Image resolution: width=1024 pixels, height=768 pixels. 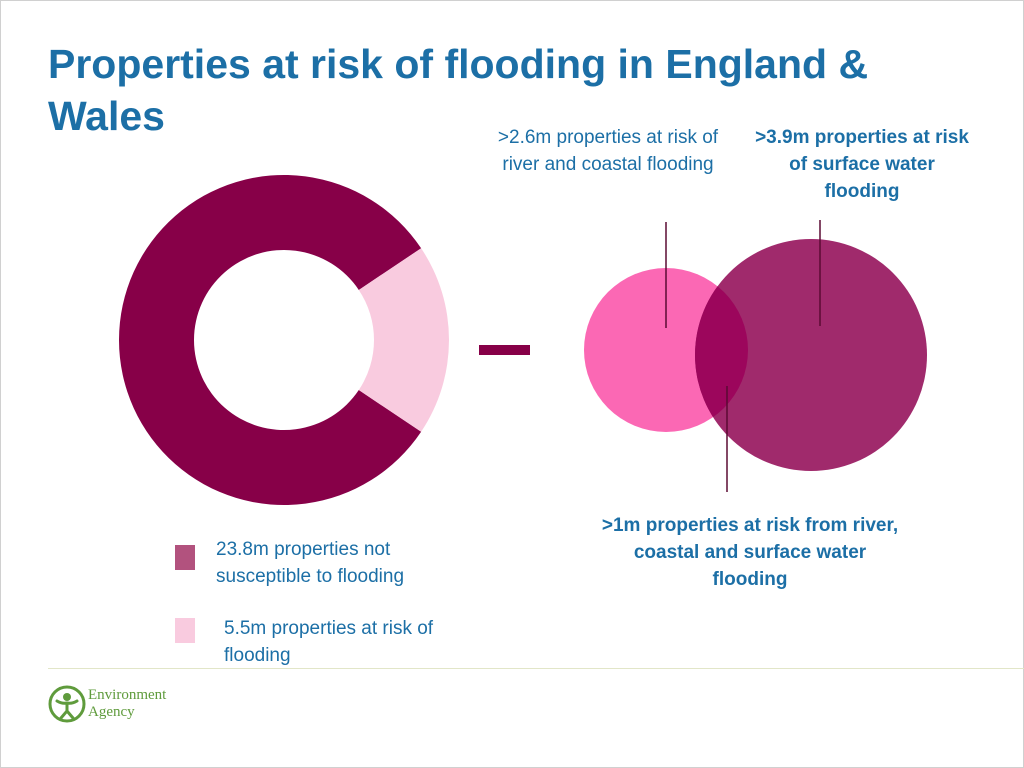 What do you see at coordinates (329, 642) in the screenshot?
I see `legend-text-at-risk: 5.5m properties at risk of flooding` at bounding box center [329, 642].